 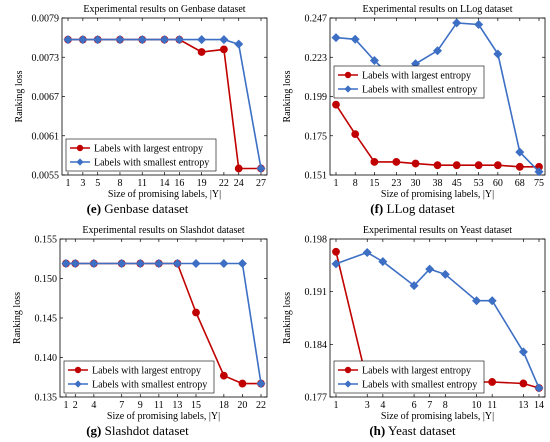 I want to click on caption-h-text: Yeast dataset, so click(x=422, y=430).